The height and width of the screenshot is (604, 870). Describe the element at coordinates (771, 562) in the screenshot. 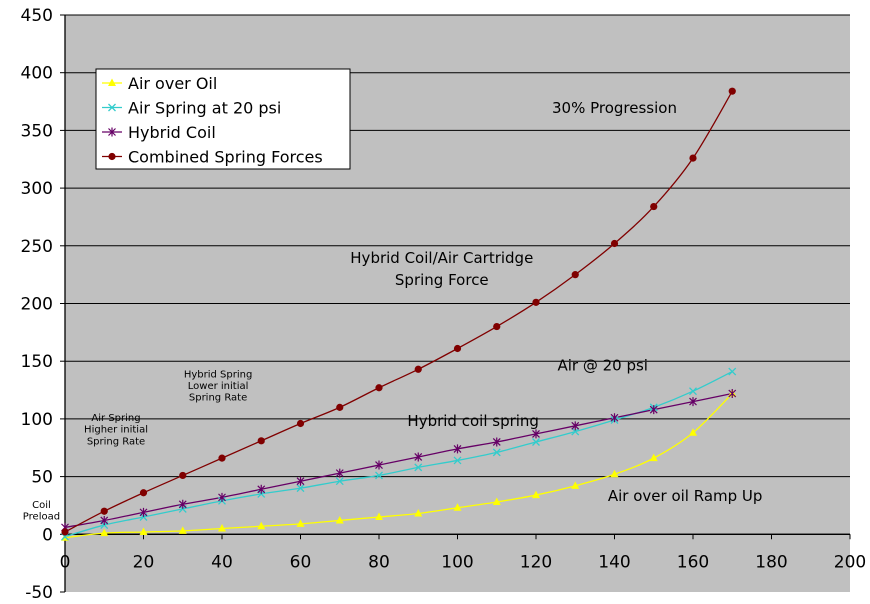

I see `x-tick-label: 180` at that location.